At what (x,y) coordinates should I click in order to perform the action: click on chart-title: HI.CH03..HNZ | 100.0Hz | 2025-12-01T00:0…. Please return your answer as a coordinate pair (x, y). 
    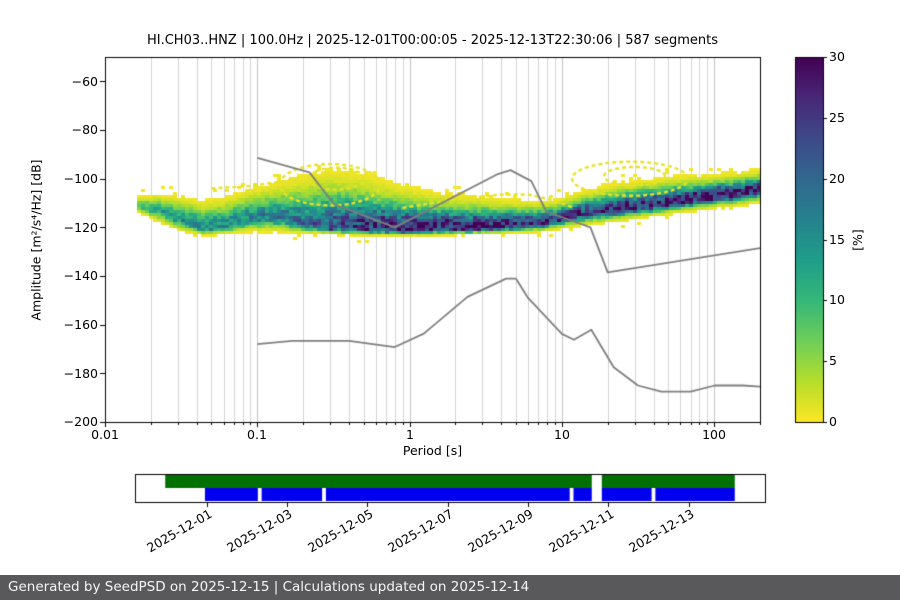
    Looking at the image, I should click on (432, 40).